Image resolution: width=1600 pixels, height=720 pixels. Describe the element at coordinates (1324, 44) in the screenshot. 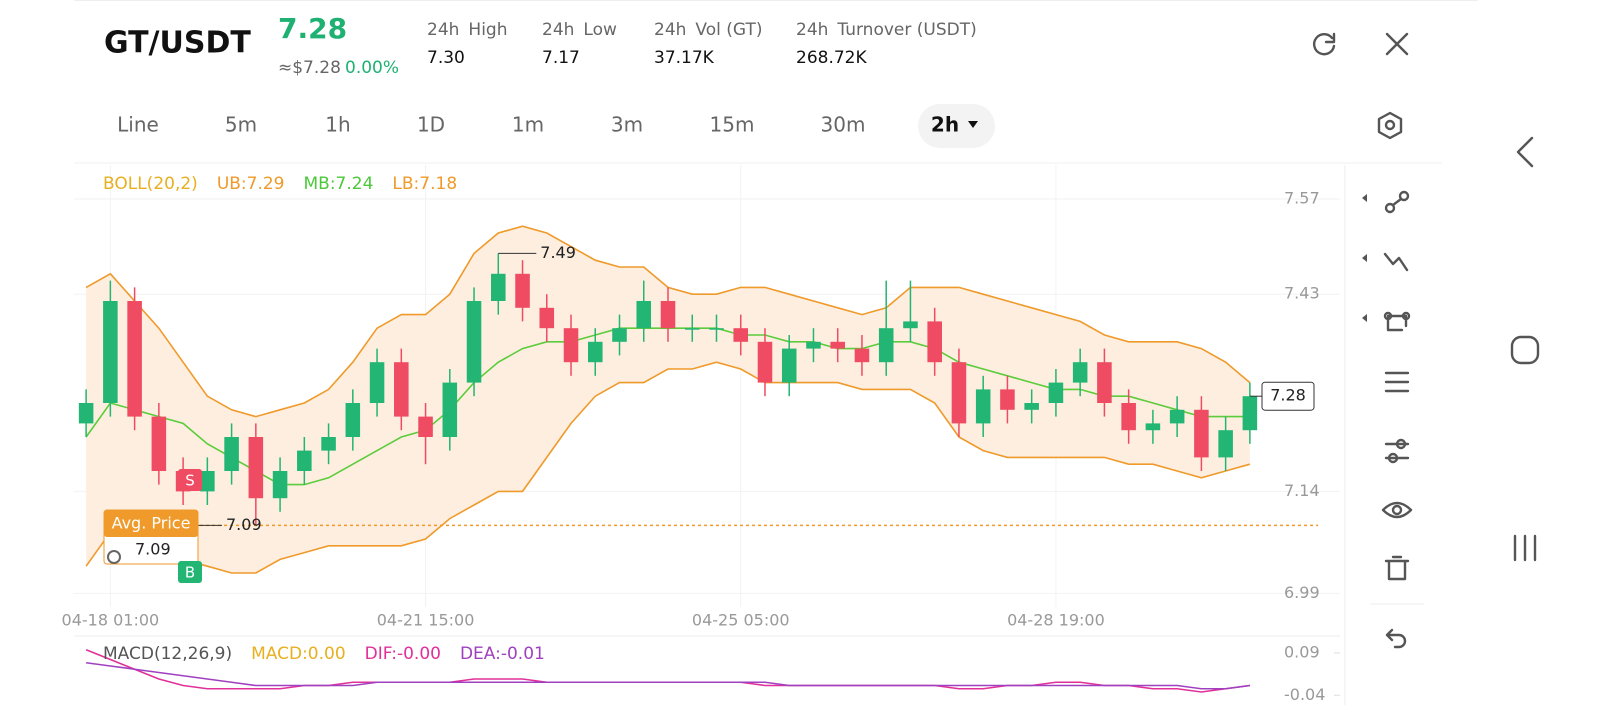

I see `refresh-button` at that location.